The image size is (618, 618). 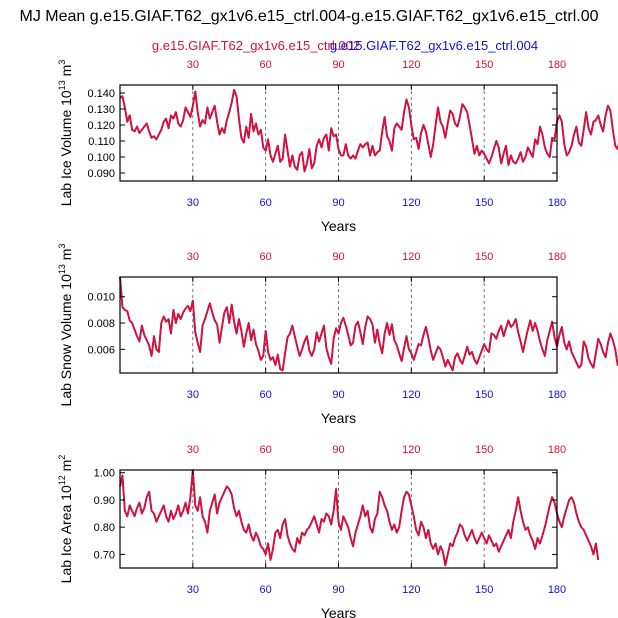 What do you see at coordinates (101, 298) in the screenshot?
I see `y-tick-label: 0.010` at bounding box center [101, 298].